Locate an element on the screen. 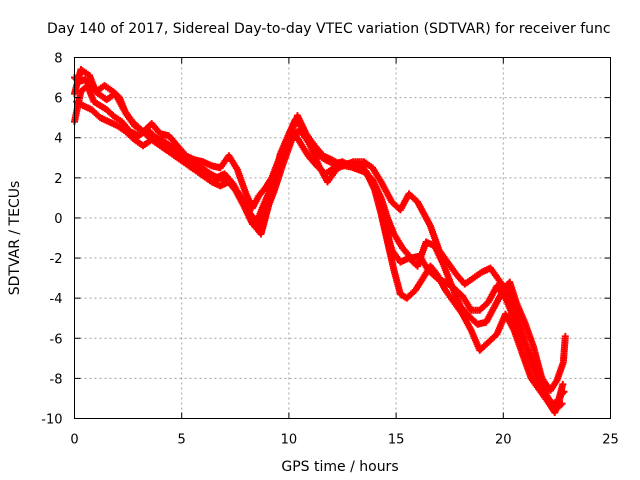 The image size is (640, 480). x-tick-label: 25 is located at coordinates (610, 440).